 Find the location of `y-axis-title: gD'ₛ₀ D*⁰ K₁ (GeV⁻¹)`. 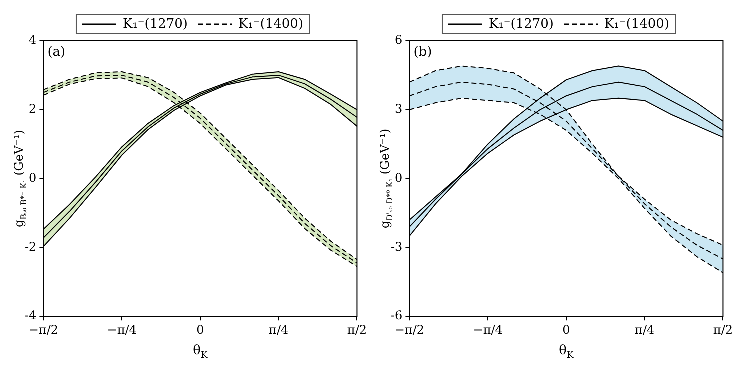

y-axis-title: gD'ₛ₀ D*⁰ K₁ (GeV⁻¹) is located at coordinates (386, 178).